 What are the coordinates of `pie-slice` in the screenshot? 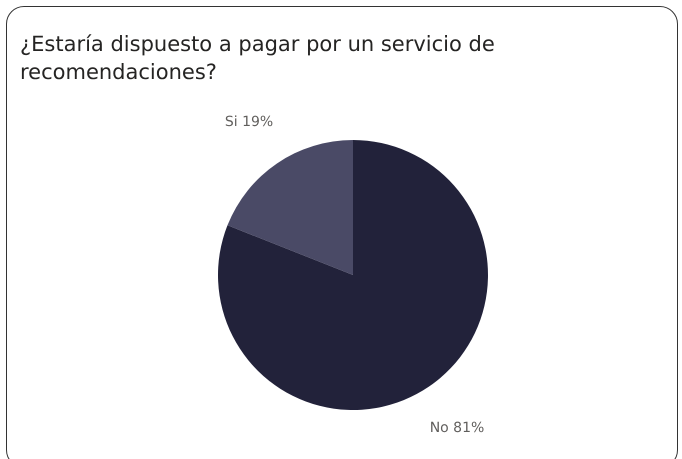 It's located at (290, 207).